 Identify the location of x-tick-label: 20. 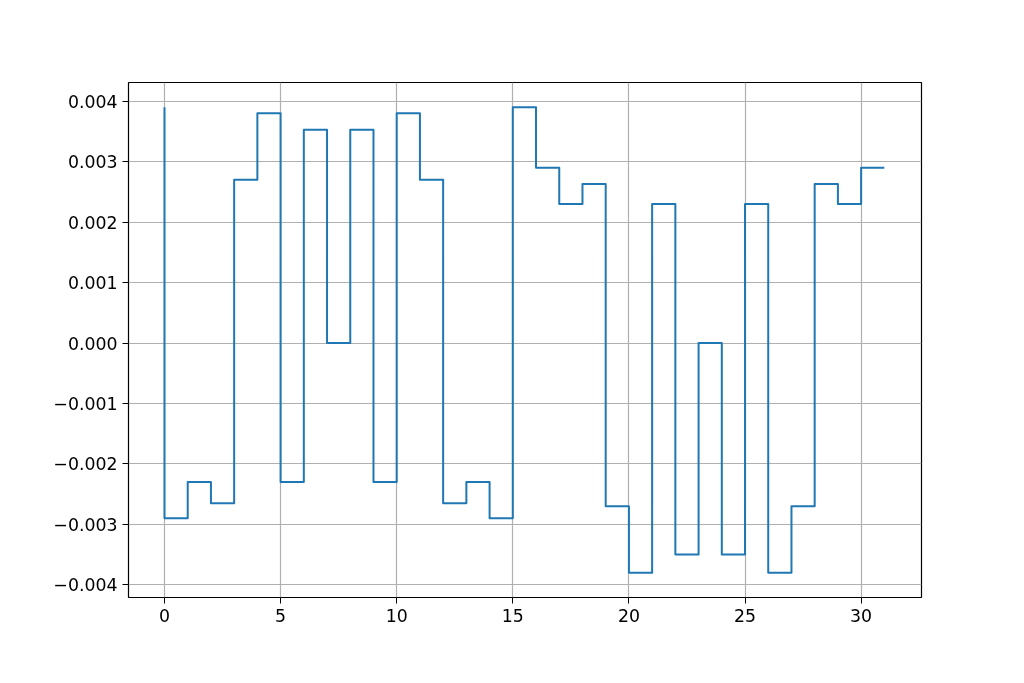
(628, 615).